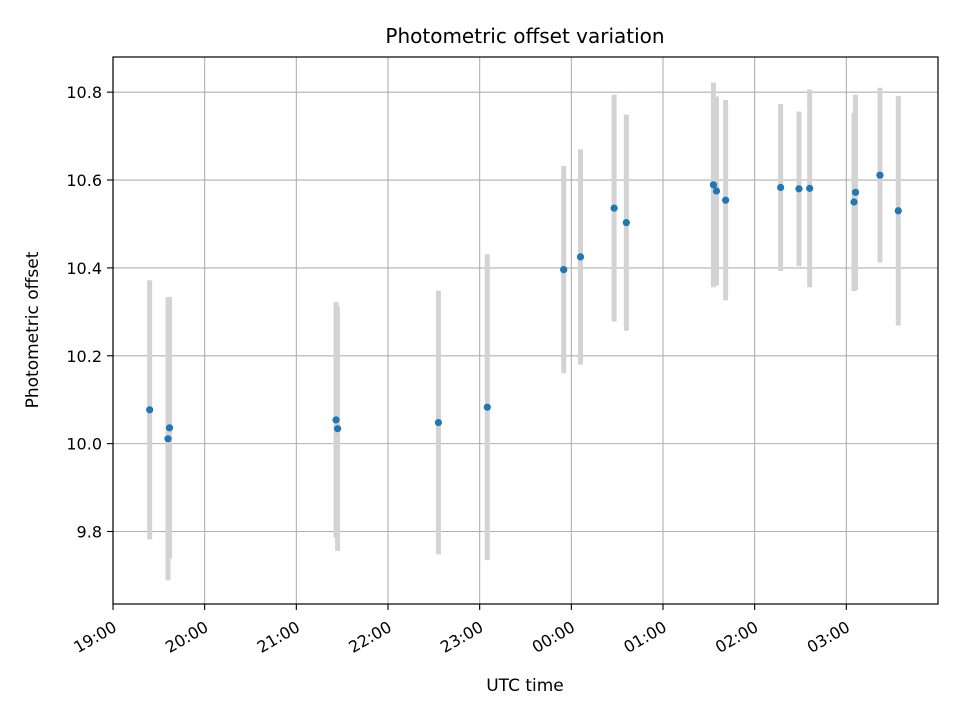 This screenshot has width=960, height=720. I want to click on y-tick-label: 10.0, so click(84, 444).